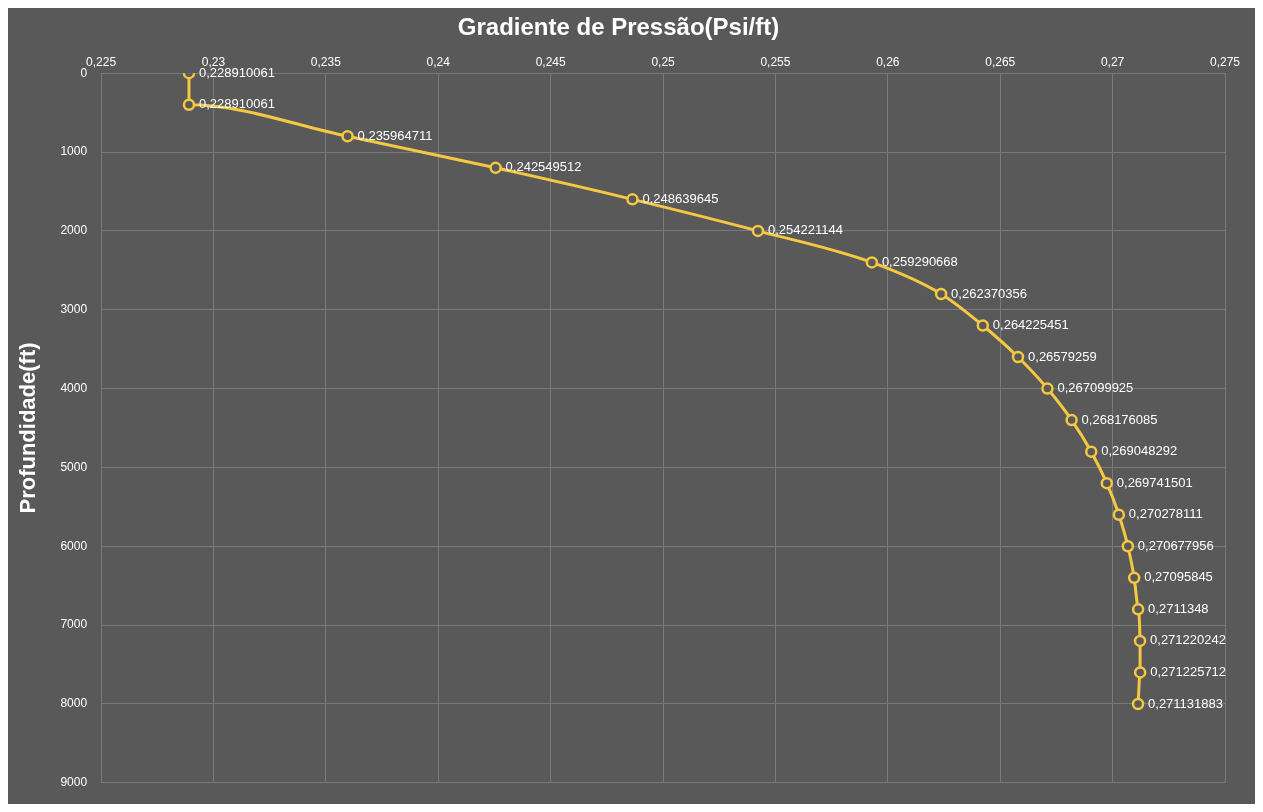 This screenshot has height=812, width=1263. What do you see at coordinates (805, 230) in the screenshot?
I see `data-label: 0,254221144` at bounding box center [805, 230].